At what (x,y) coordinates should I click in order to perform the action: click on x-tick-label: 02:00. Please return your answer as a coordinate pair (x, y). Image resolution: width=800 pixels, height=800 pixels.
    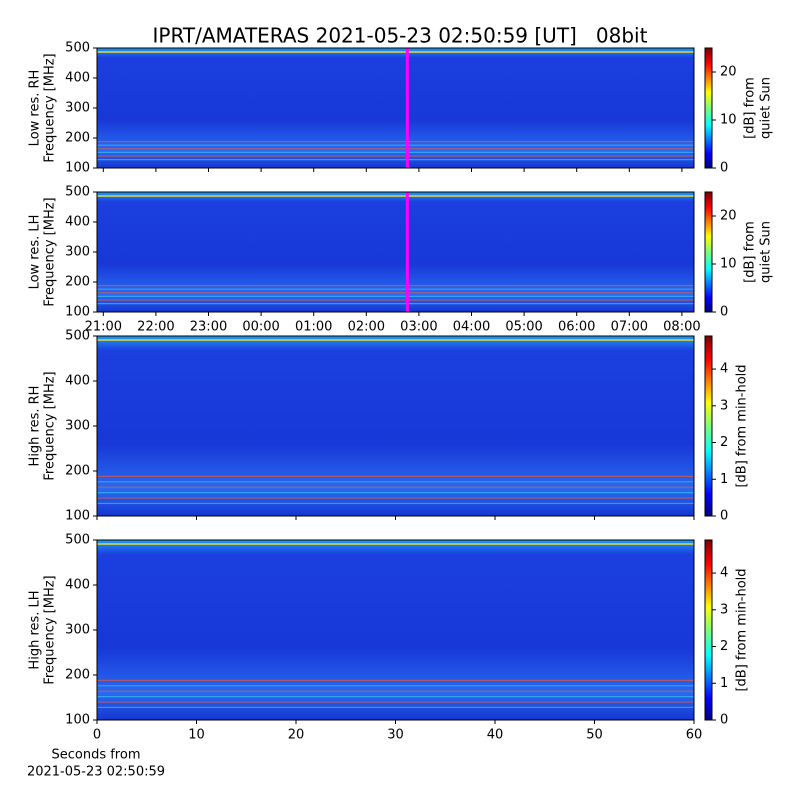
    Looking at the image, I should click on (366, 327).